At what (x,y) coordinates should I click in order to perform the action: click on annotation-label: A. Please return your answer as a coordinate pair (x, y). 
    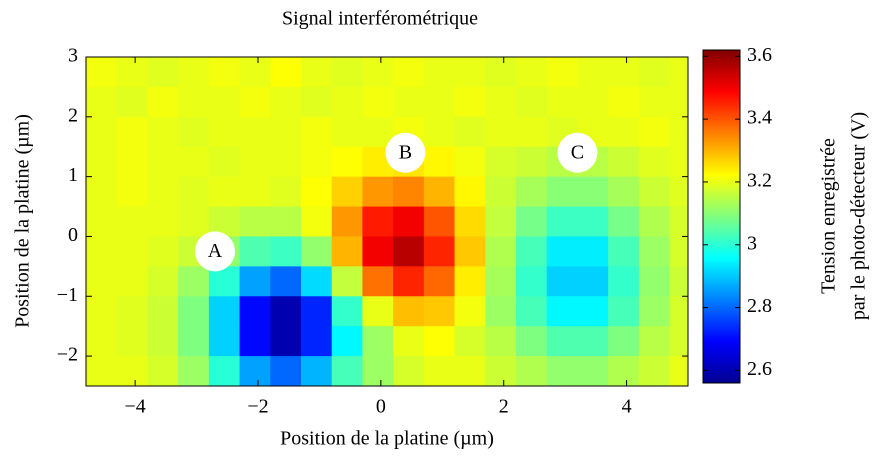
    Looking at the image, I should click on (215, 251).